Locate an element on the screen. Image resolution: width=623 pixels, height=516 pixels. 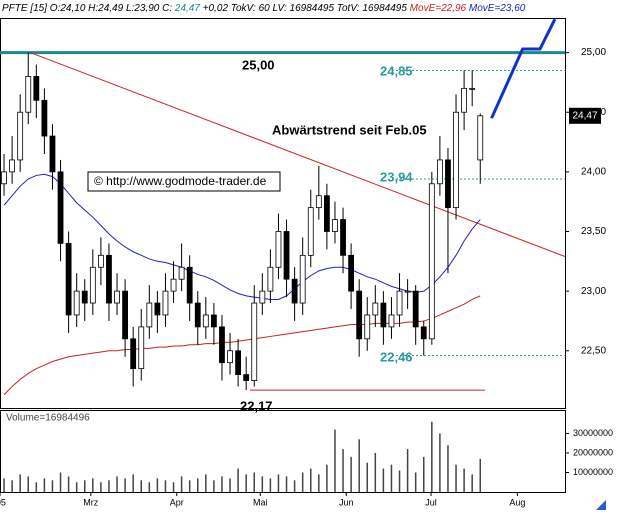
level-label: 25,00 is located at coordinates (258, 64).